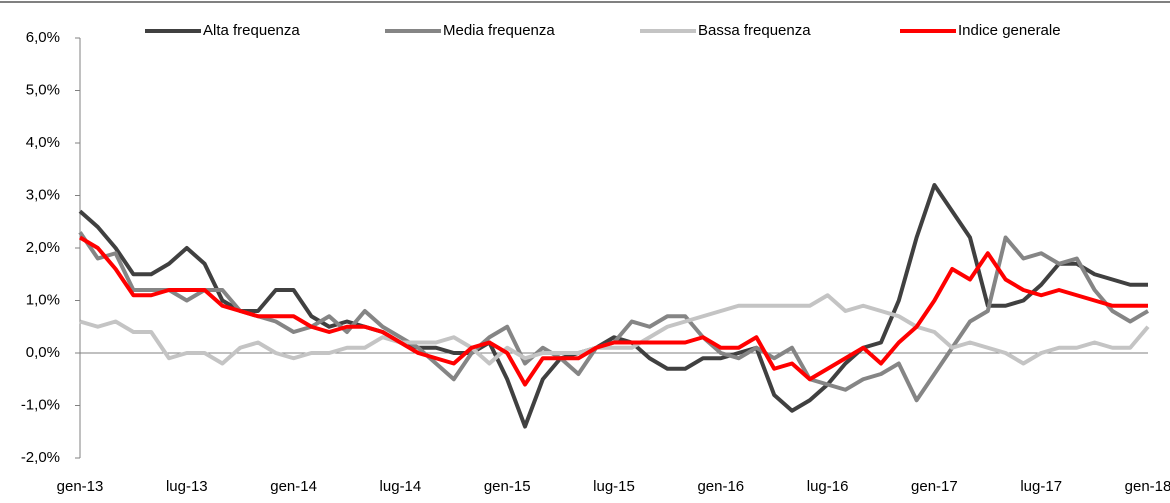  I want to click on y-tick-label: 0,0%, so click(43, 352).